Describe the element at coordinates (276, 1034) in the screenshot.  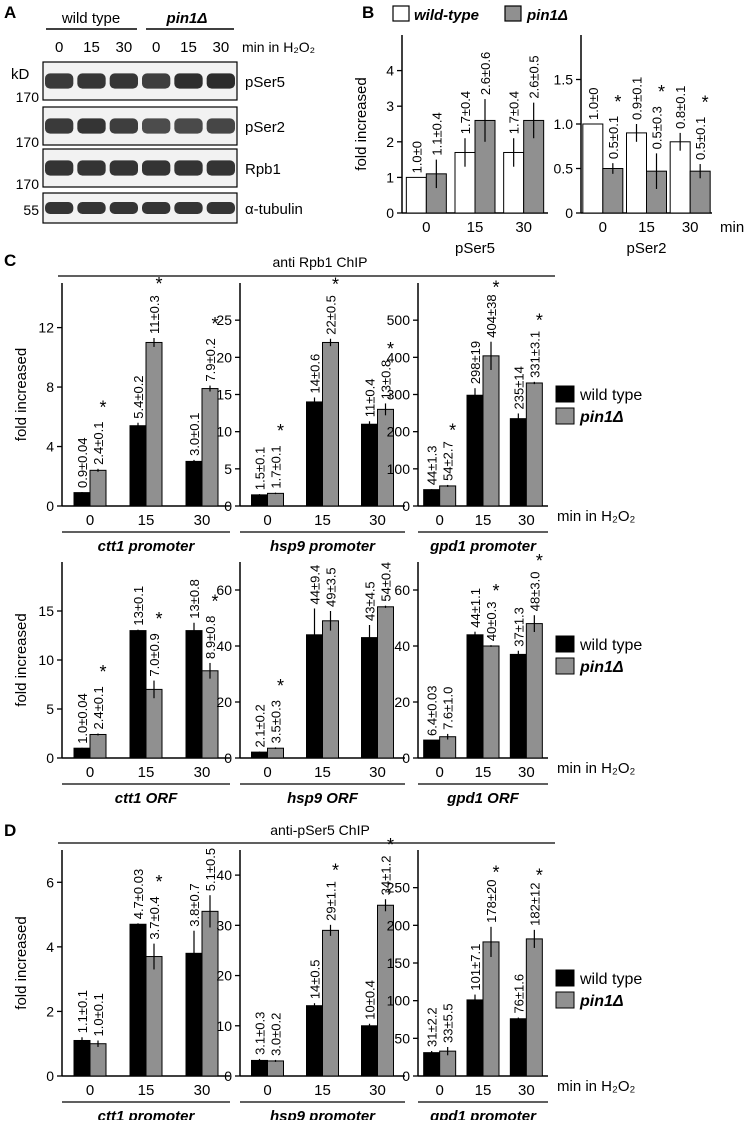
I see `data-label: 3.0±0.2` at that location.